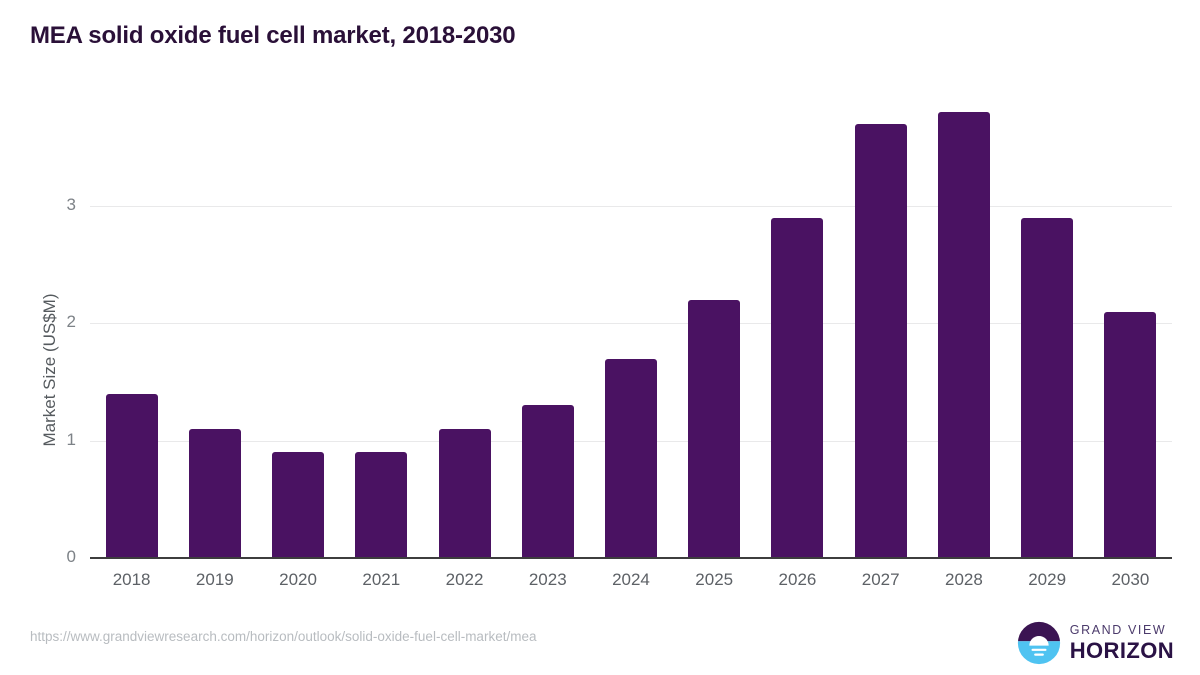  Describe the element at coordinates (49, 370) in the screenshot. I see `y-axis-title: Market Size (US$M)` at that location.